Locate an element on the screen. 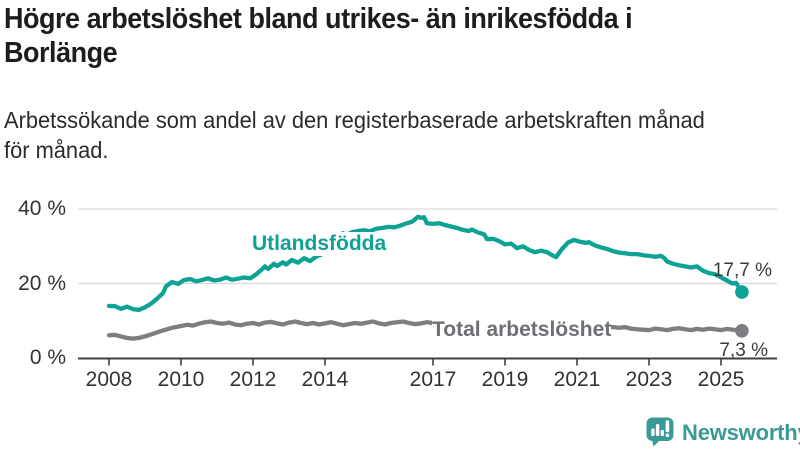  title-line-2: Borlänge is located at coordinates (61, 53).